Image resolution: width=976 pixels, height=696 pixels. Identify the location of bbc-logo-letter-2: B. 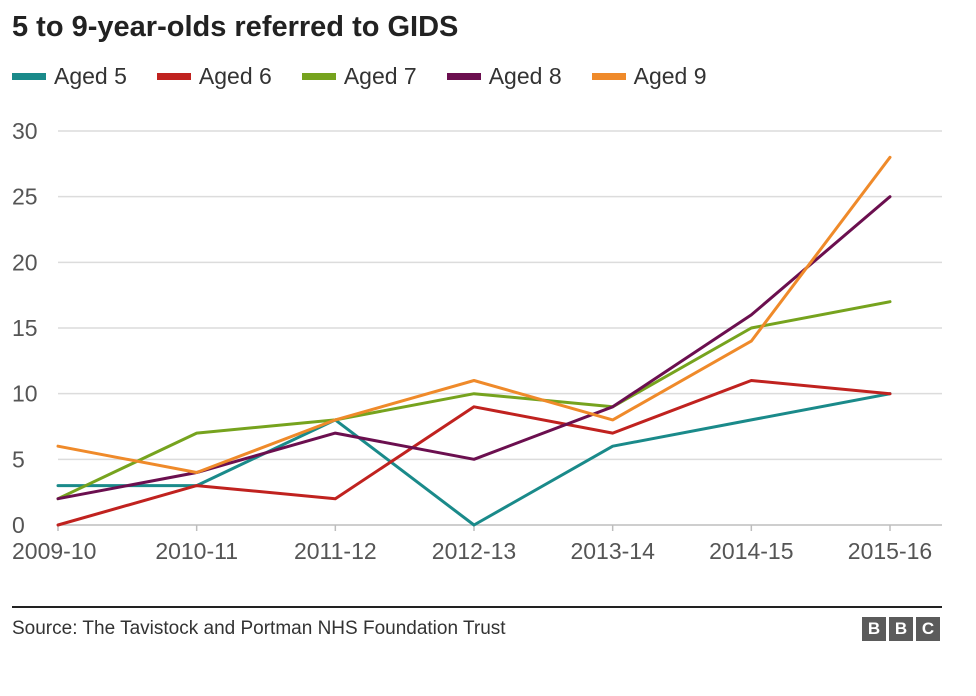
(901, 629).